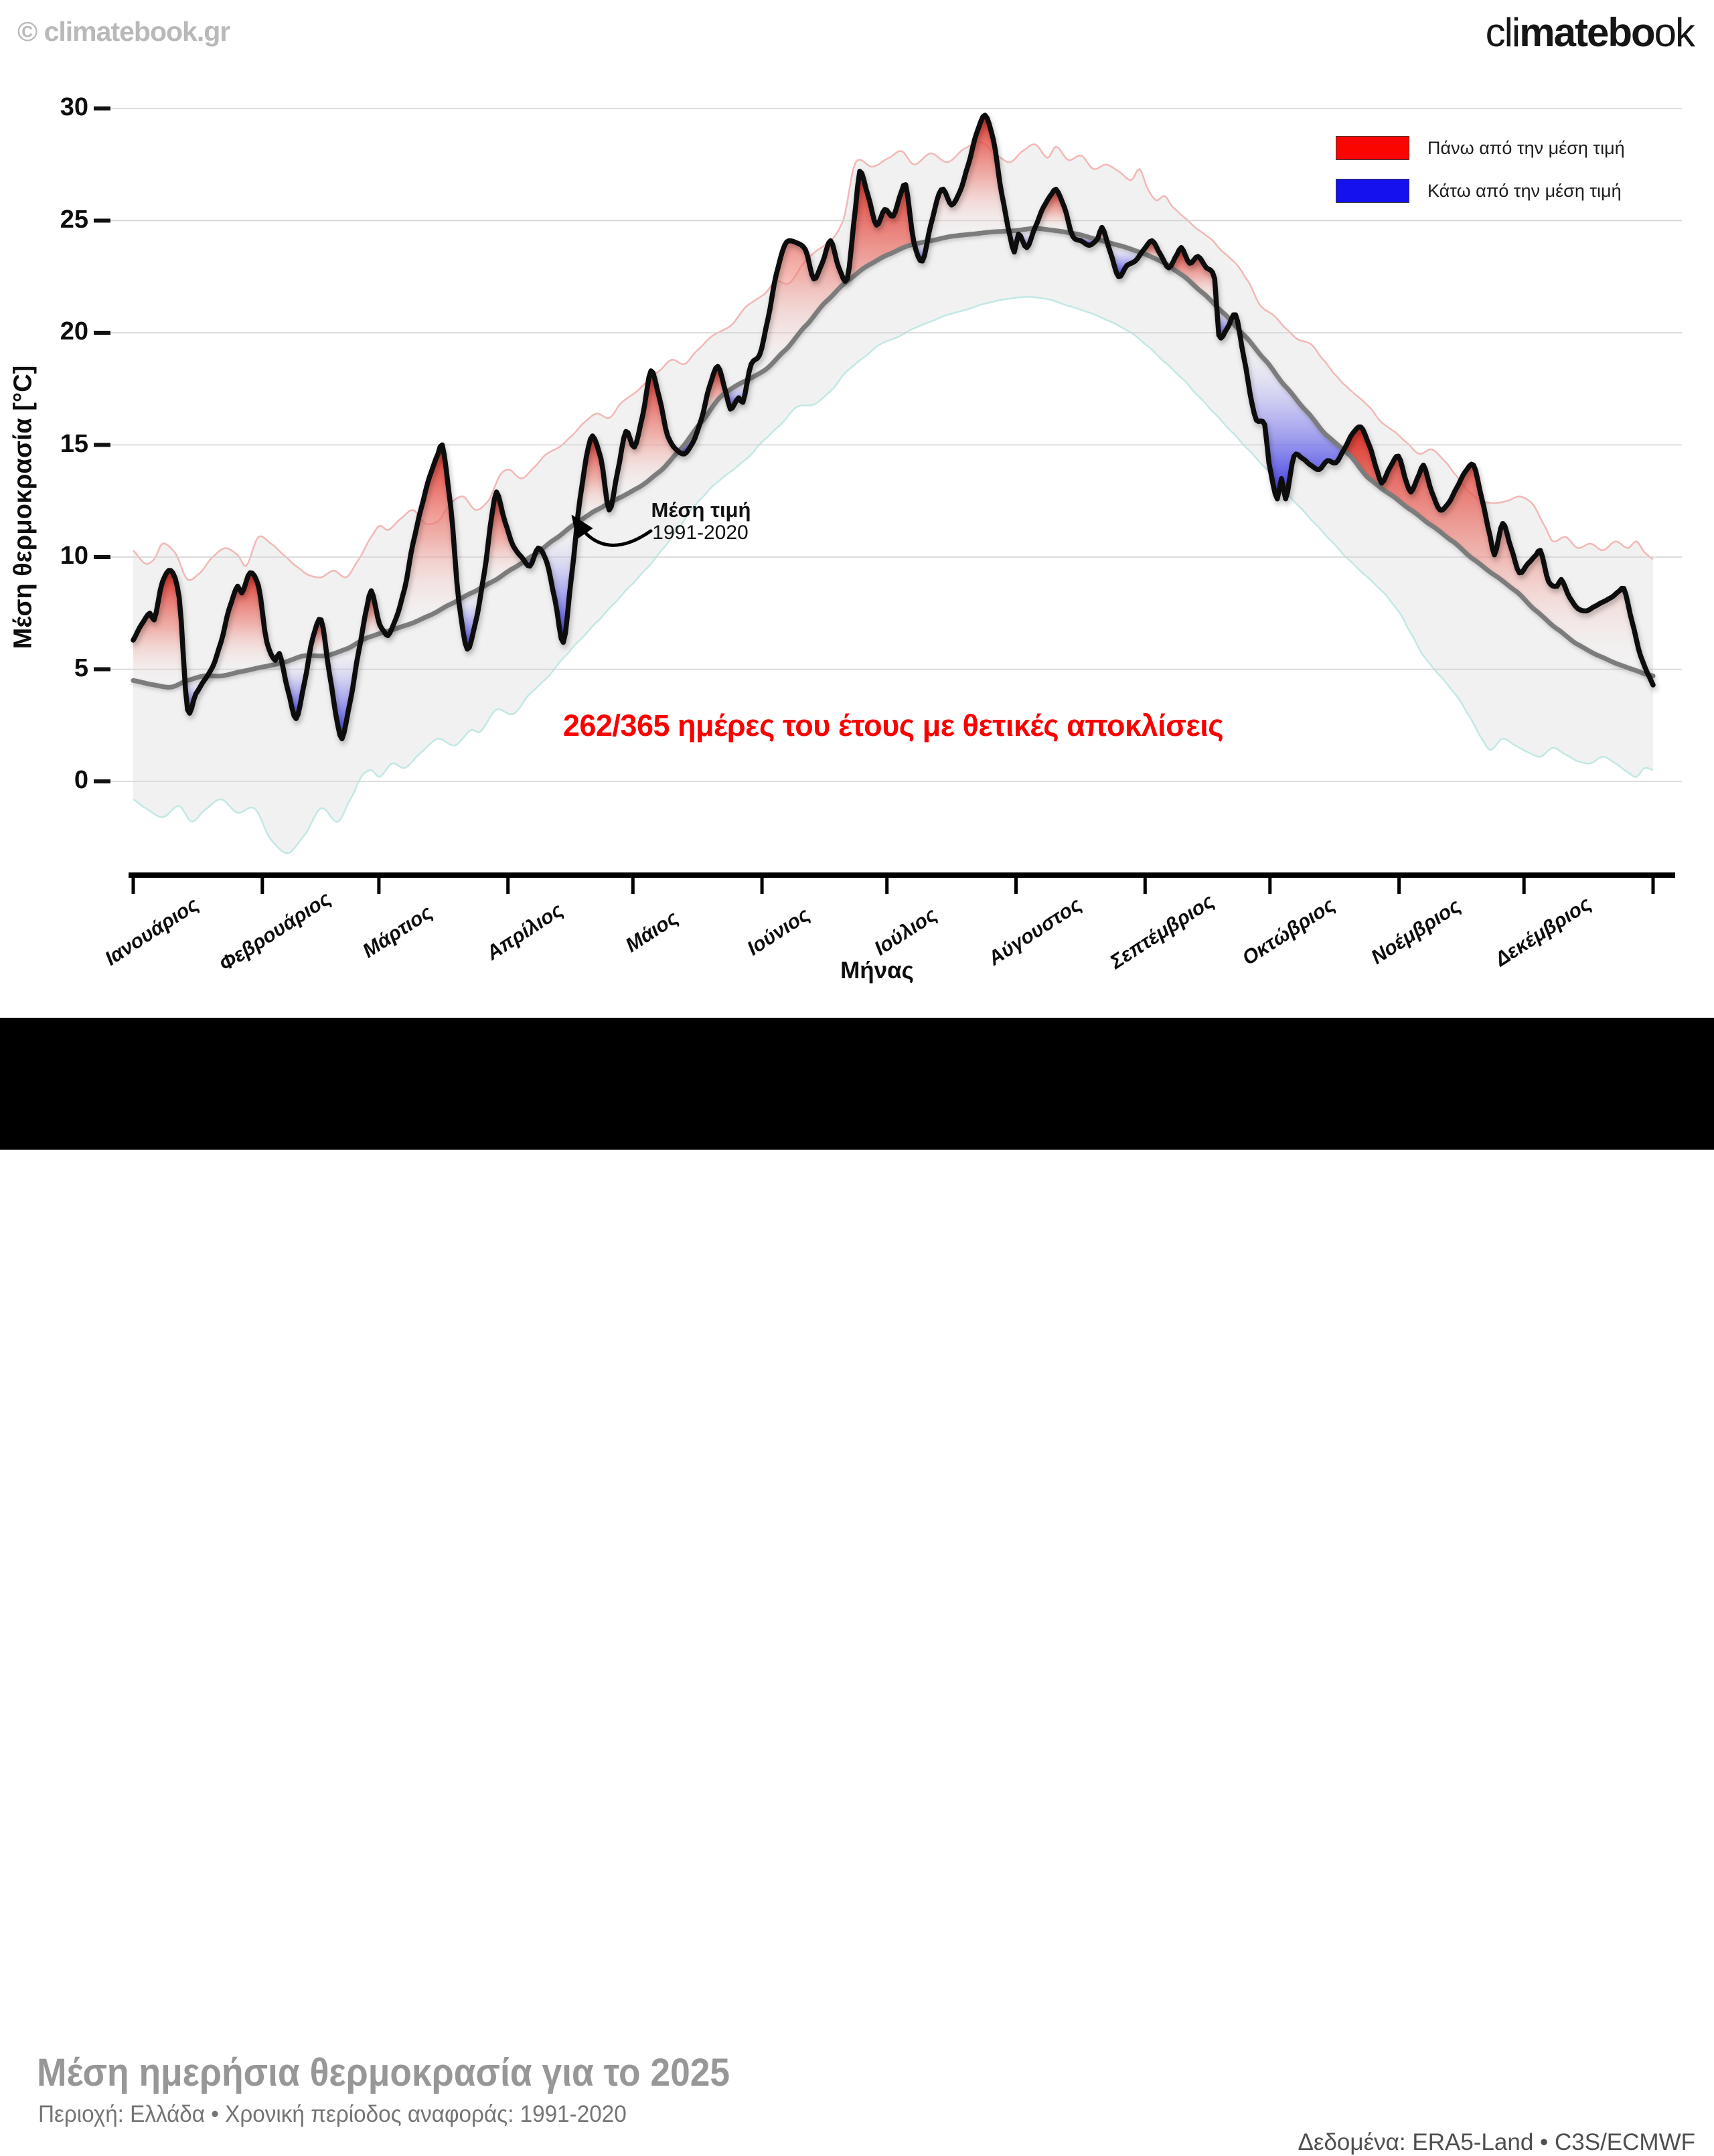 This screenshot has height=2156, width=1714. I want to click on y-tick-label: 15, so click(74, 444).